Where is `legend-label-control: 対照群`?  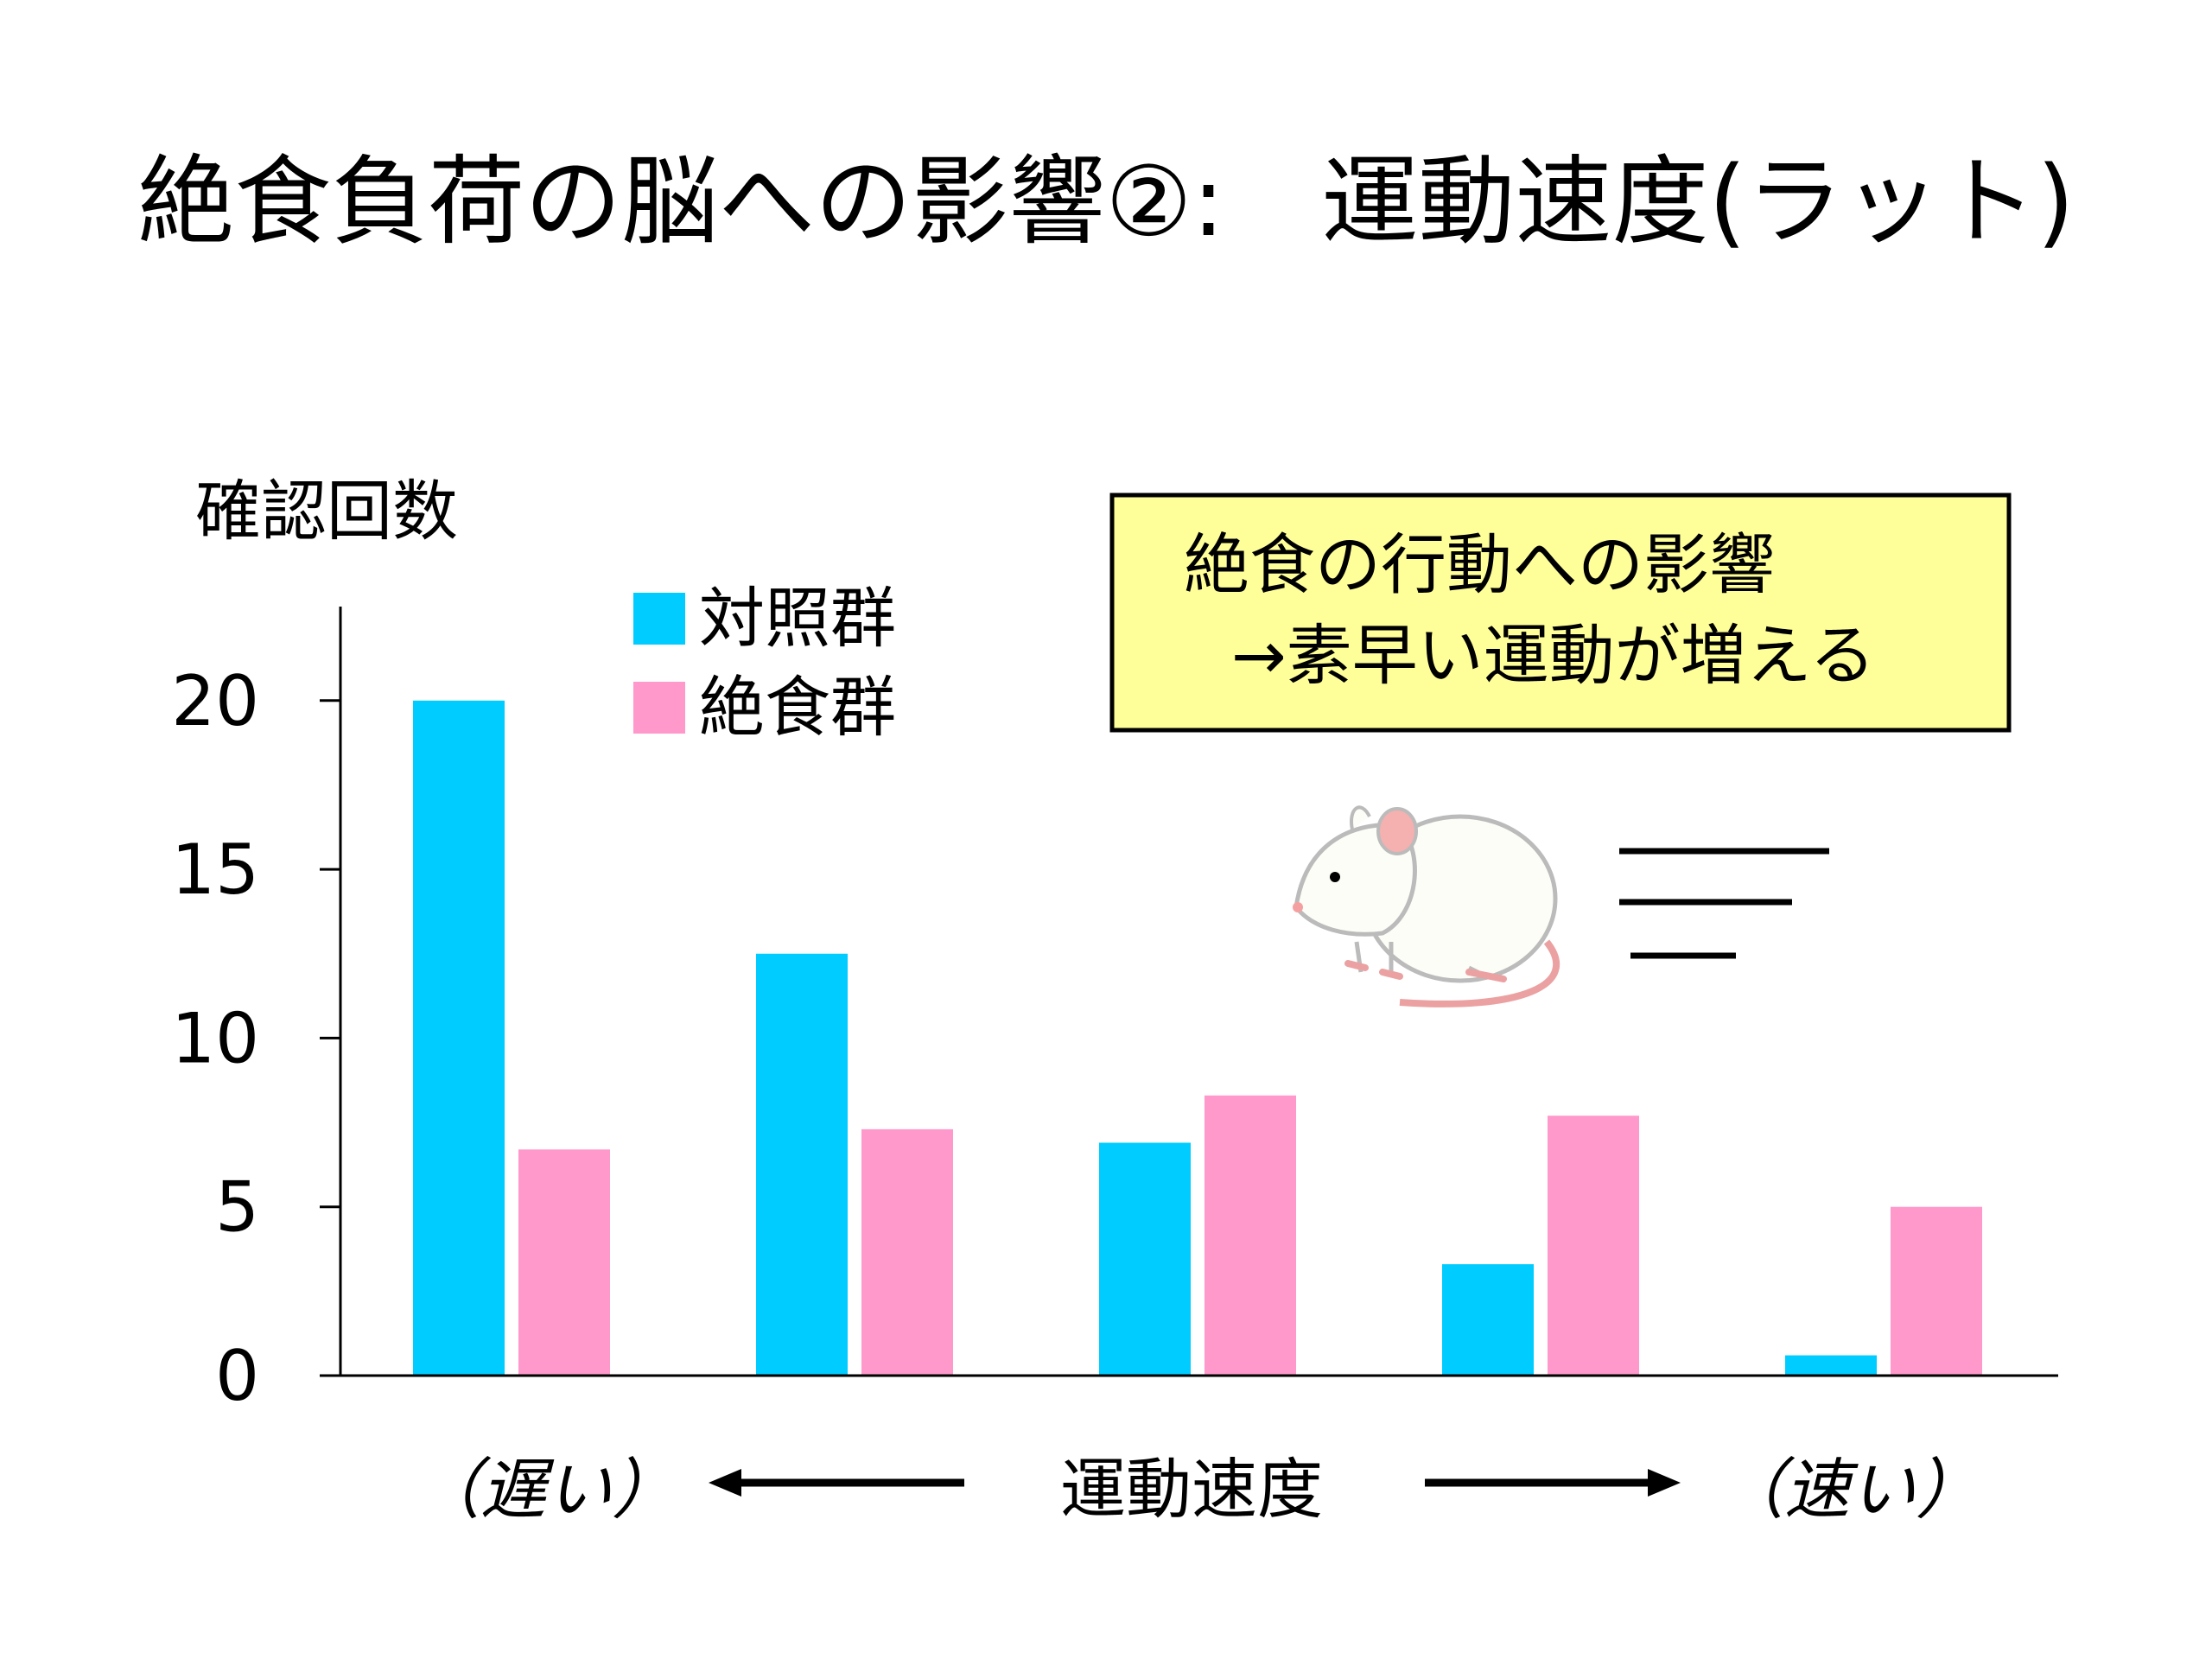
legend-label-control: 対照群 is located at coordinates (797, 618).